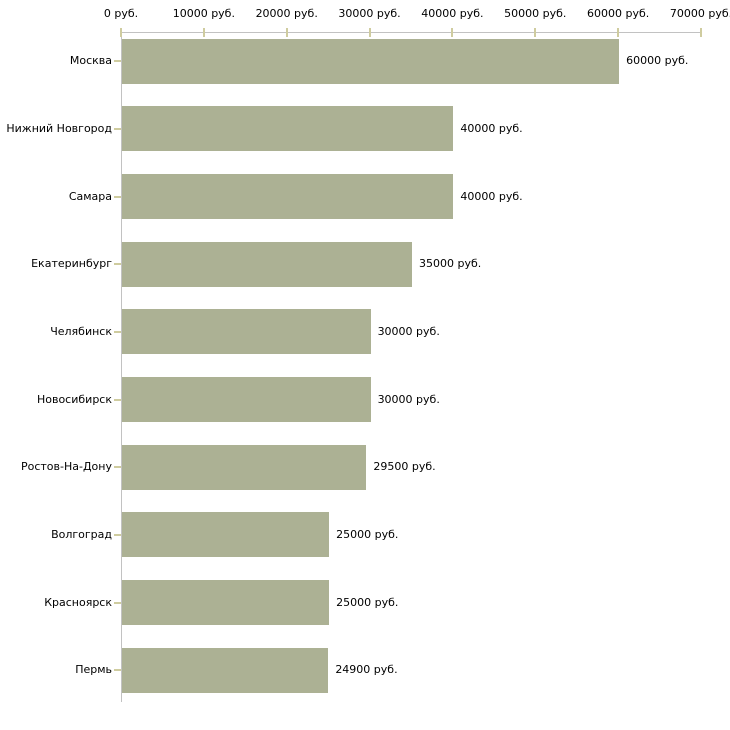  What do you see at coordinates (618, 13) in the screenshot?
I see `x-axis-tick-label: 60000 руб.` at bounding box center [618, 13].